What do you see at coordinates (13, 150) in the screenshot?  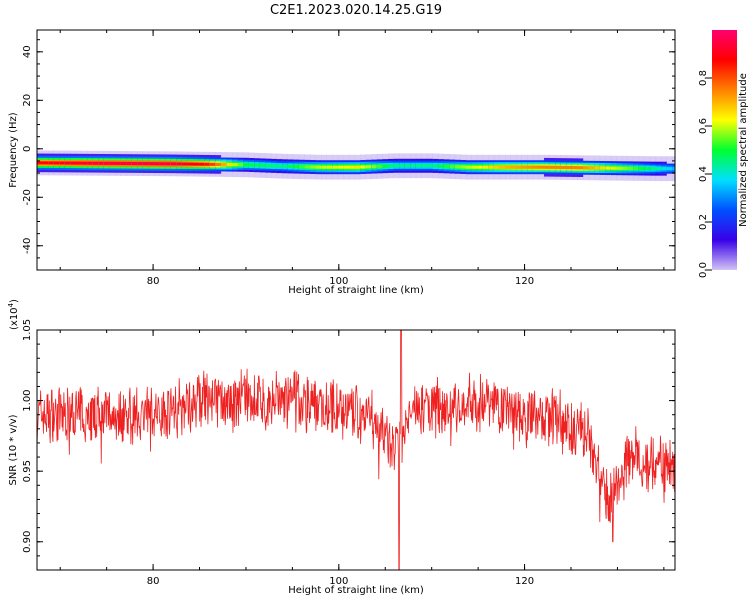 I see `spectrogram-ylabel: Frequency (Hz)` at bounding box center [13, 150].